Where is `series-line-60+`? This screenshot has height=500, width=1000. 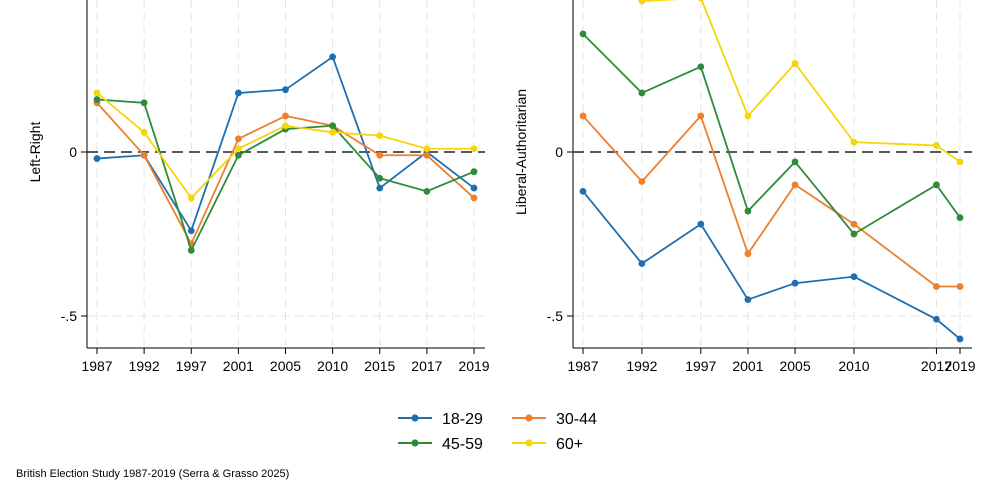 series-line-60+ is located at coordinates (800, 81).